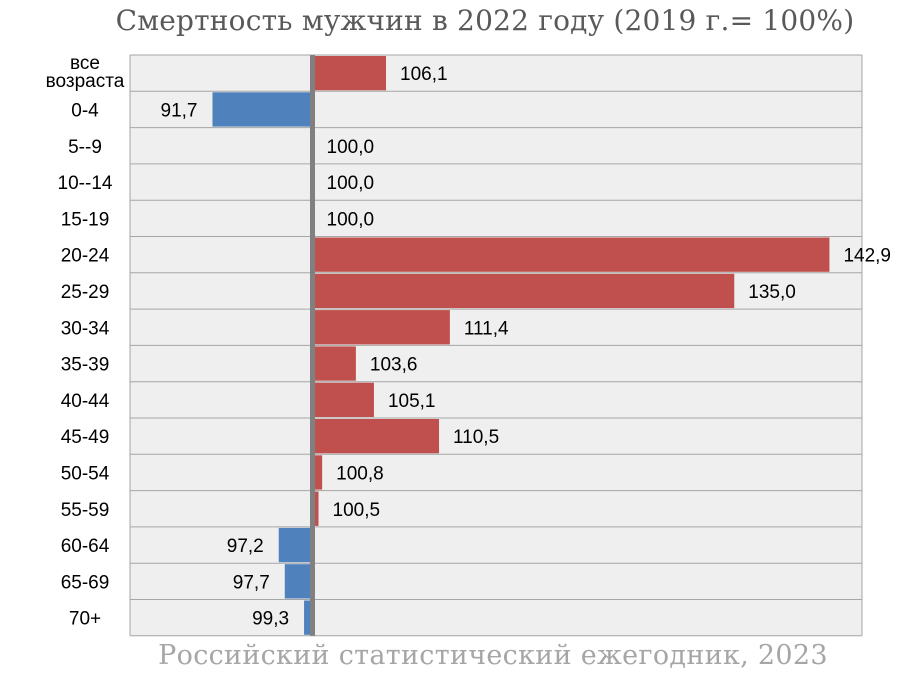 This screenshot has width=901, height=684. I want to click on category-label: все возраста, so click(85, 72).